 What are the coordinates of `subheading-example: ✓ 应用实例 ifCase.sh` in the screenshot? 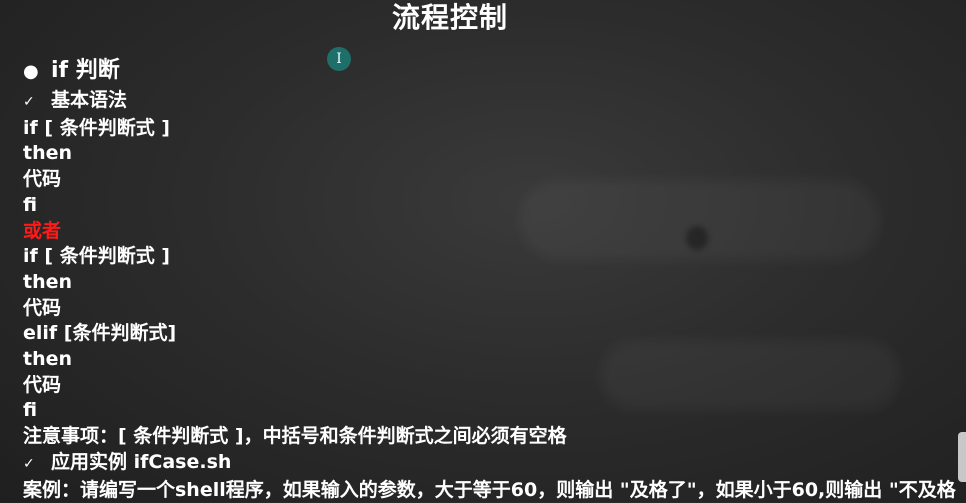 It's located at (494, 464).